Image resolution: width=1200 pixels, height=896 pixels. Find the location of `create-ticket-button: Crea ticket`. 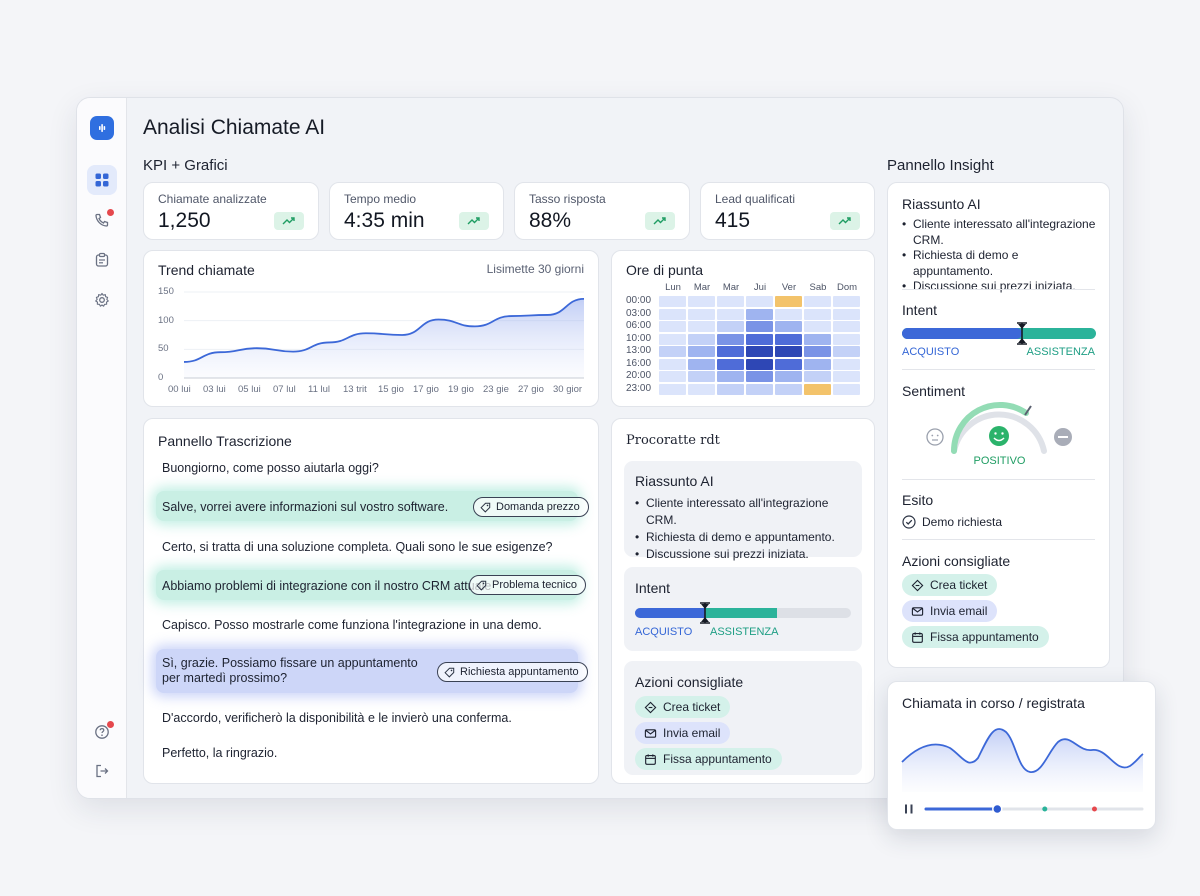

create-ticket-button: Crea ticket is located at coordinates (683, 707).